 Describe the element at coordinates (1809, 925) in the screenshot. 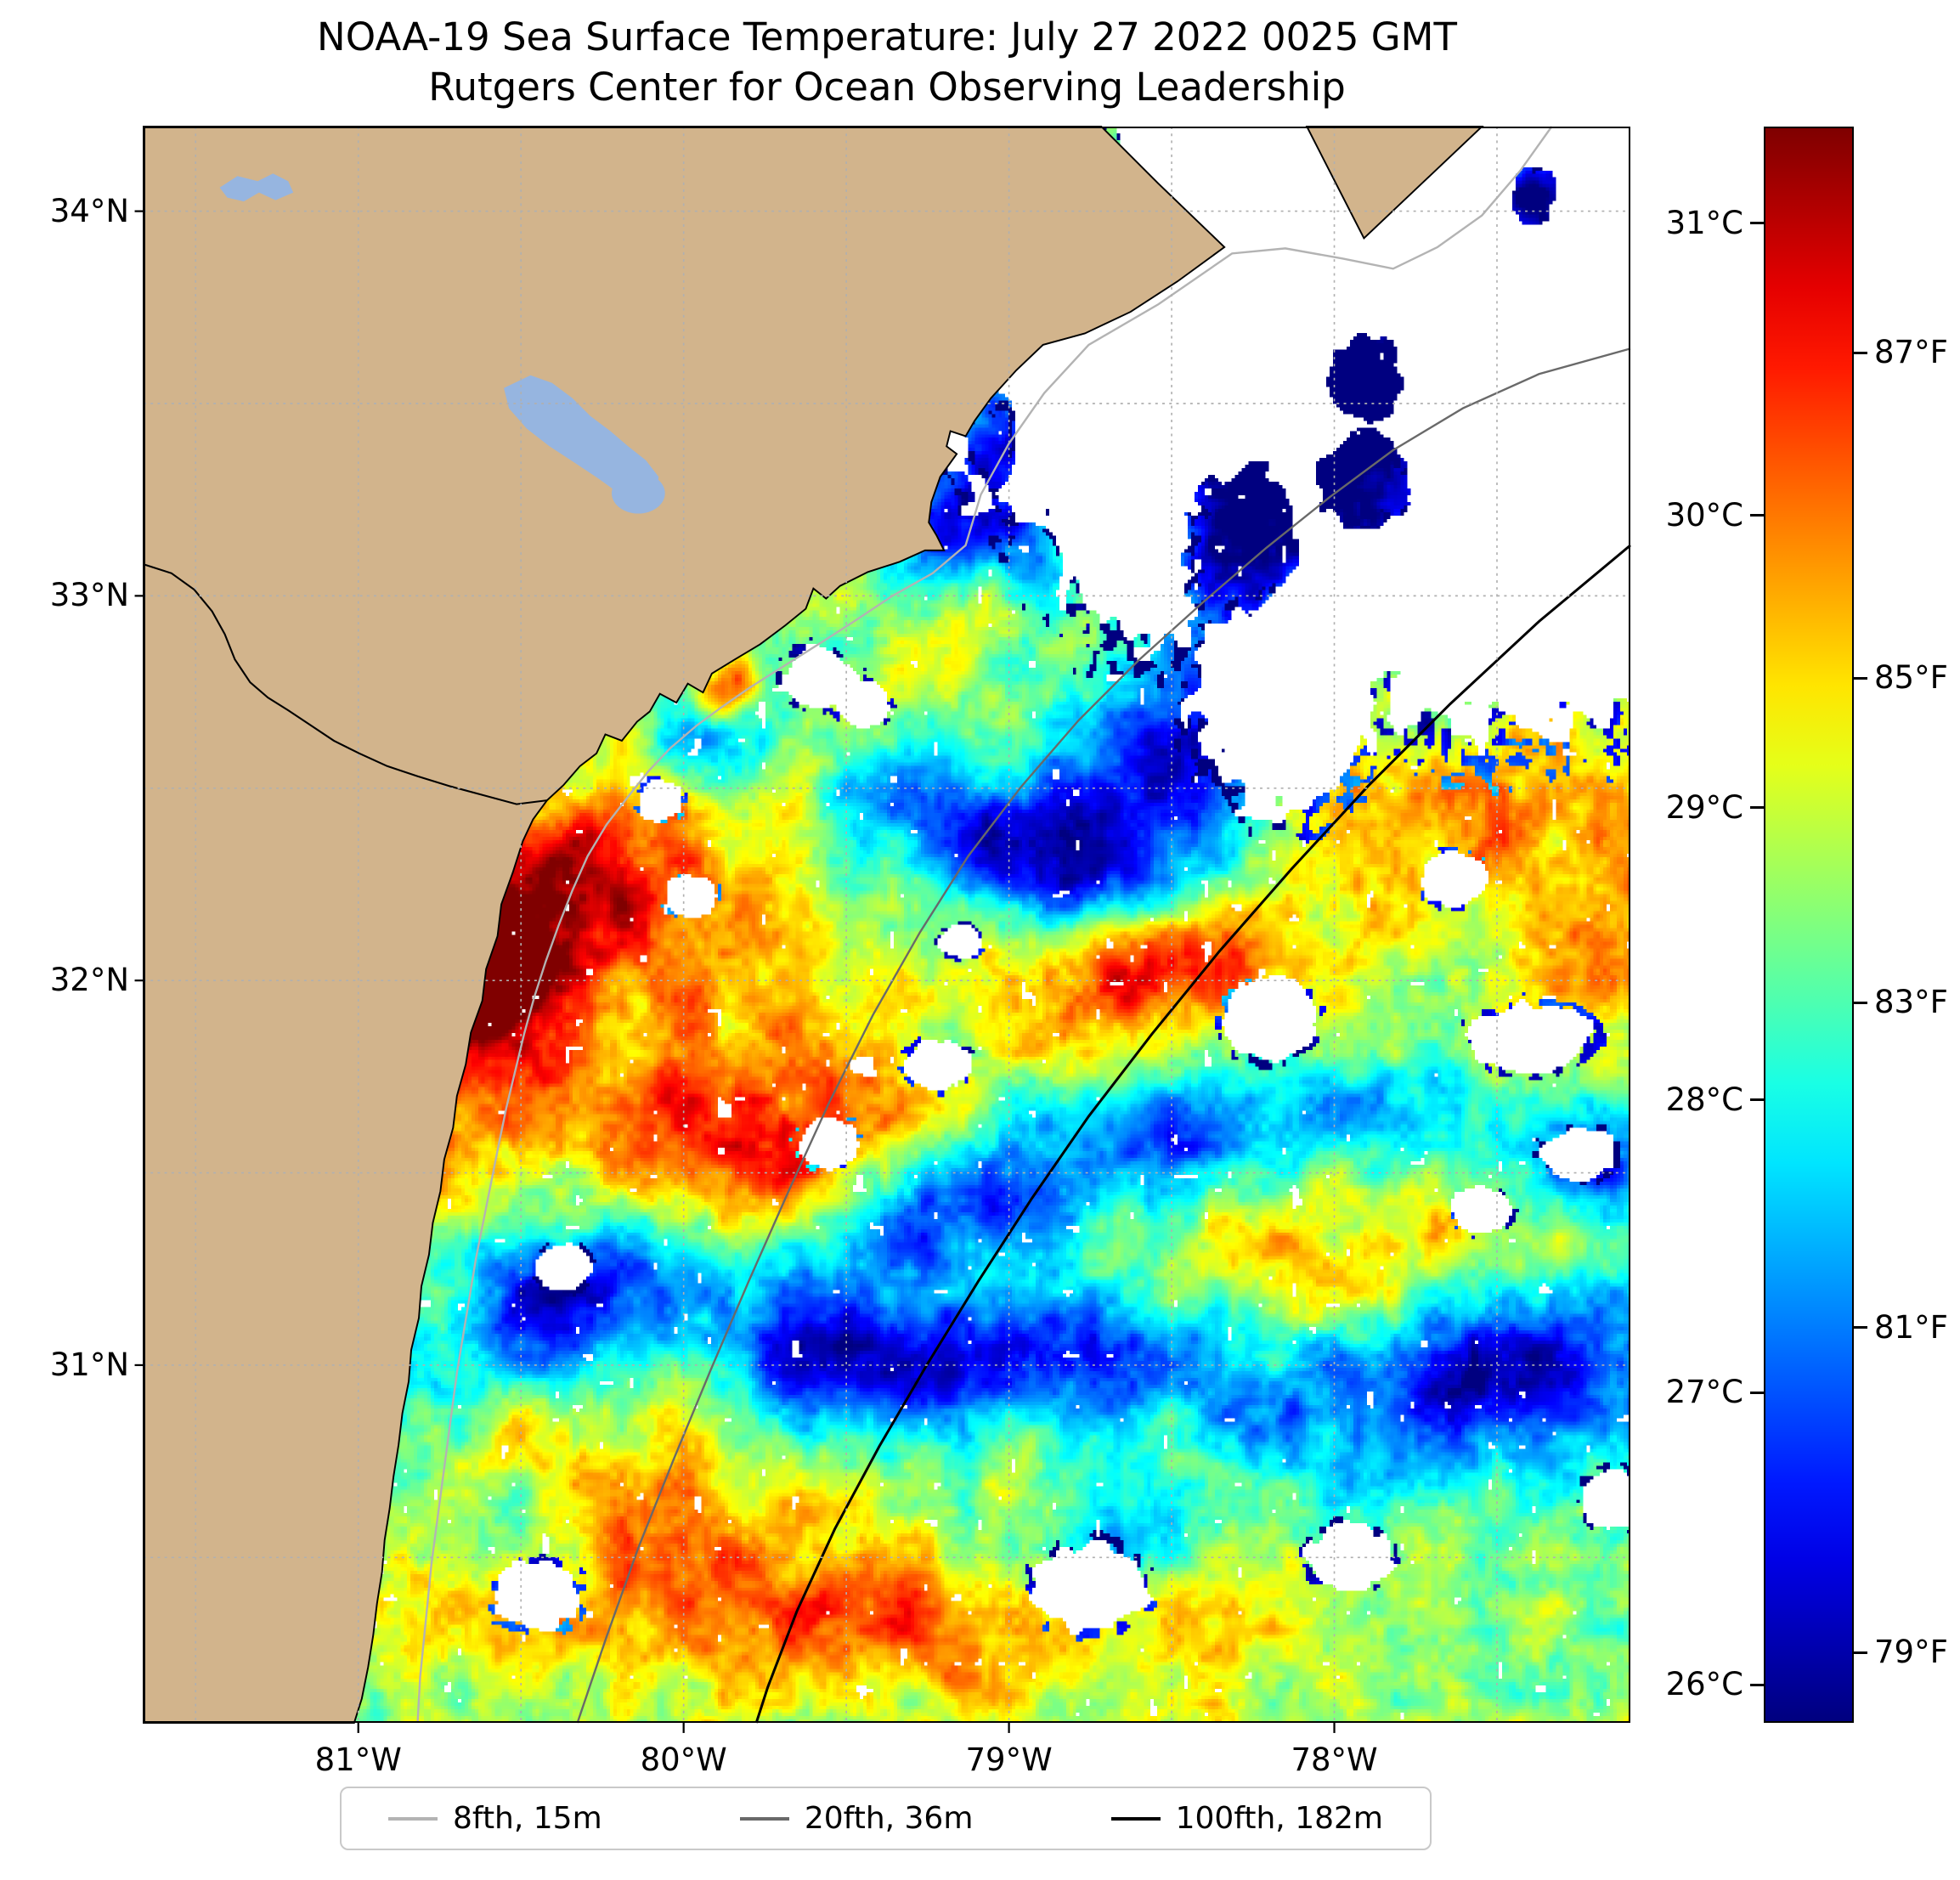

I see `colorbar` at that location.